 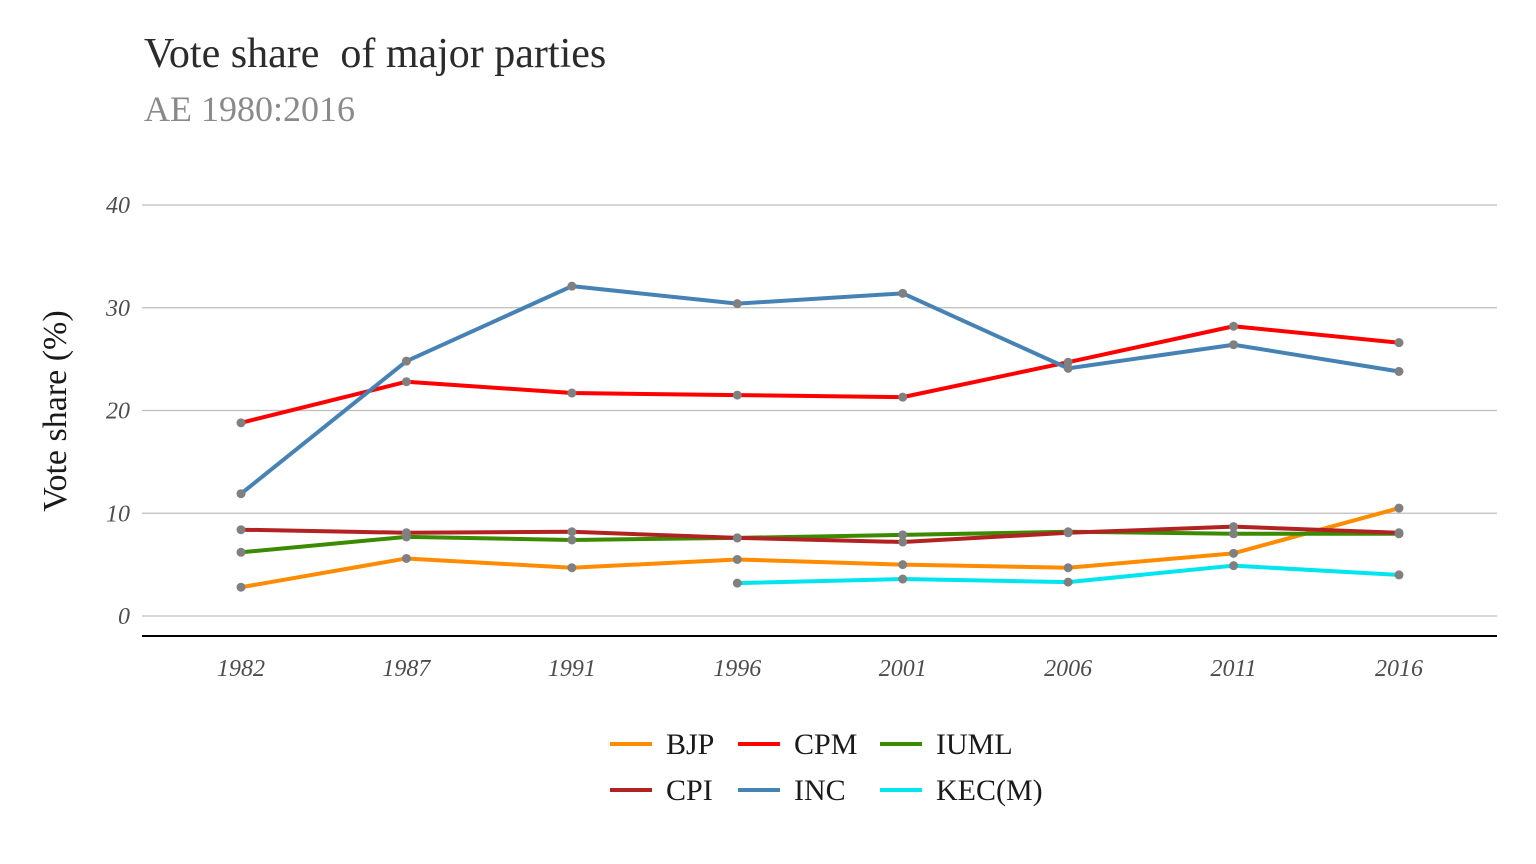 What do you see at coordinates (1399, 669) in the screenshot?
I see `x-tick-label: 2016` at bounding box center [1399, 669].